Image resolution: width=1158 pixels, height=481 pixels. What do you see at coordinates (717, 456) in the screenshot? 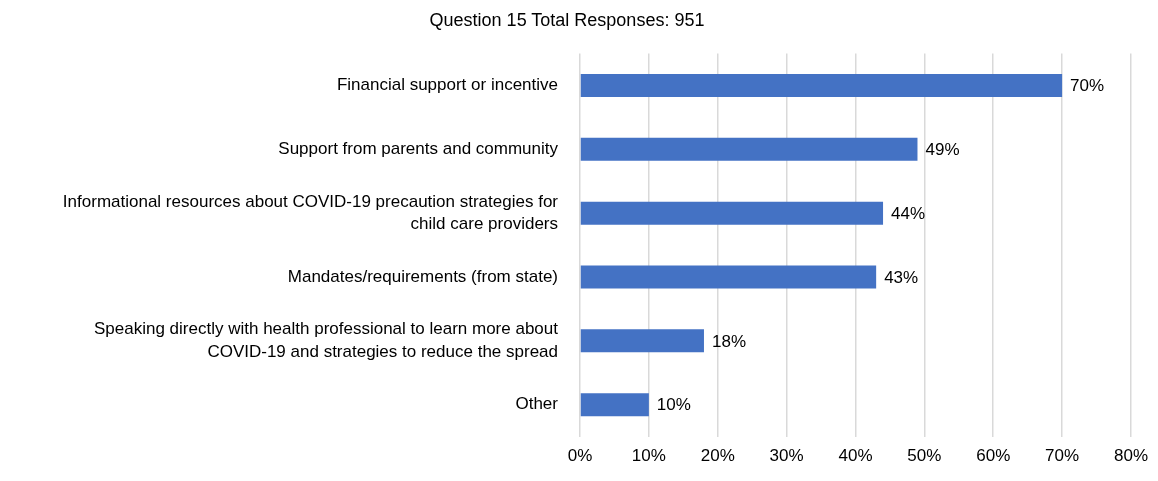
I see `x-tick-label: 20%` at bounding box center [717, 456].